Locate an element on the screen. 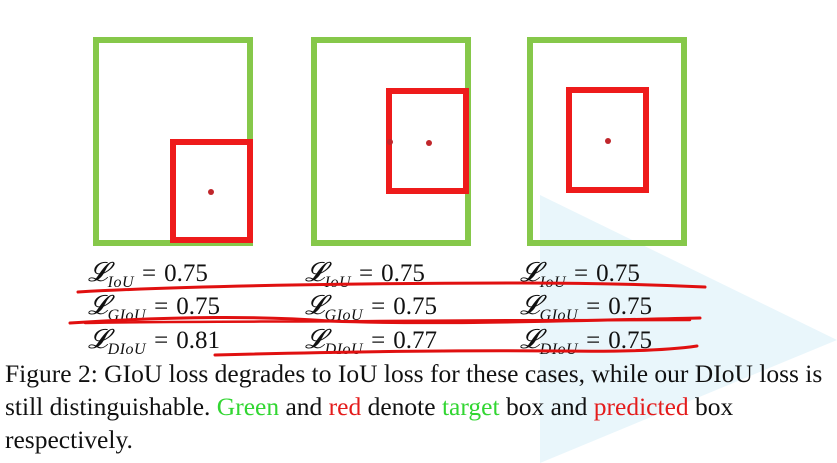 The image size is (837, 463). loss-label: 𝓛DIoU = 0.75 is located at coordinates (586, 341).